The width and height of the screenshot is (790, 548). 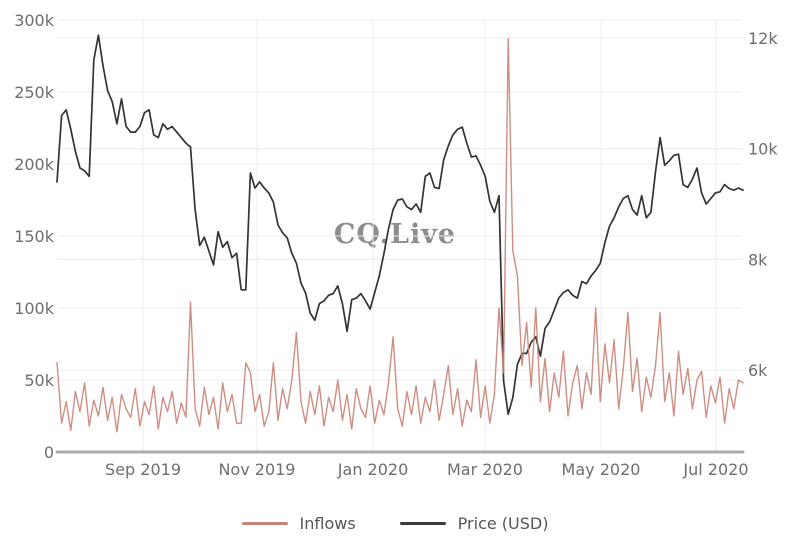 I want to click on y-left-tick-label: 150k, so click(x=34, y=236).